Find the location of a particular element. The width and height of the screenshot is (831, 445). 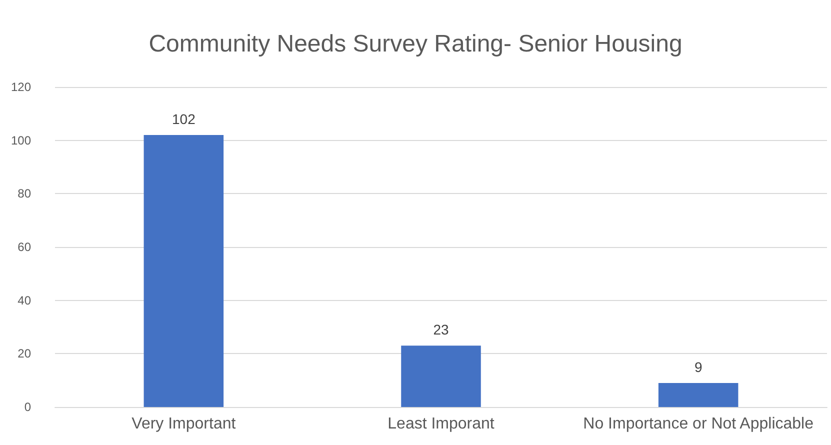

y-tick-label: 120 is located at coordinates (21, 87).